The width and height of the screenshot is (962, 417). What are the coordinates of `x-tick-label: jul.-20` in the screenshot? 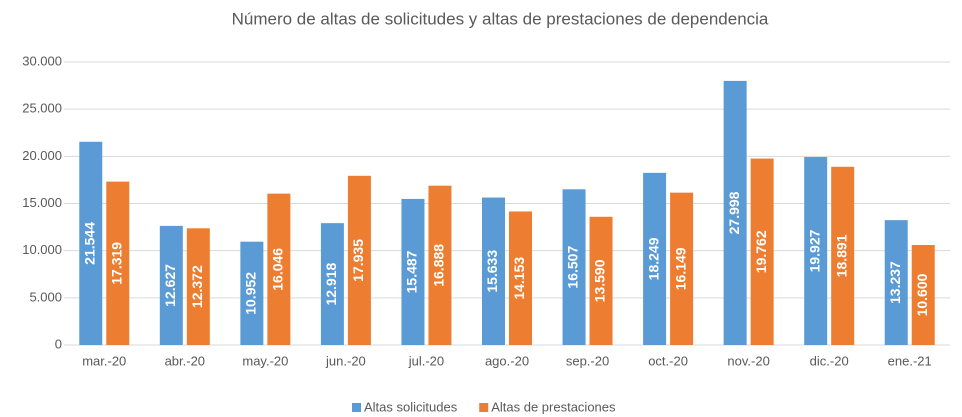 It's located at (426, 360).